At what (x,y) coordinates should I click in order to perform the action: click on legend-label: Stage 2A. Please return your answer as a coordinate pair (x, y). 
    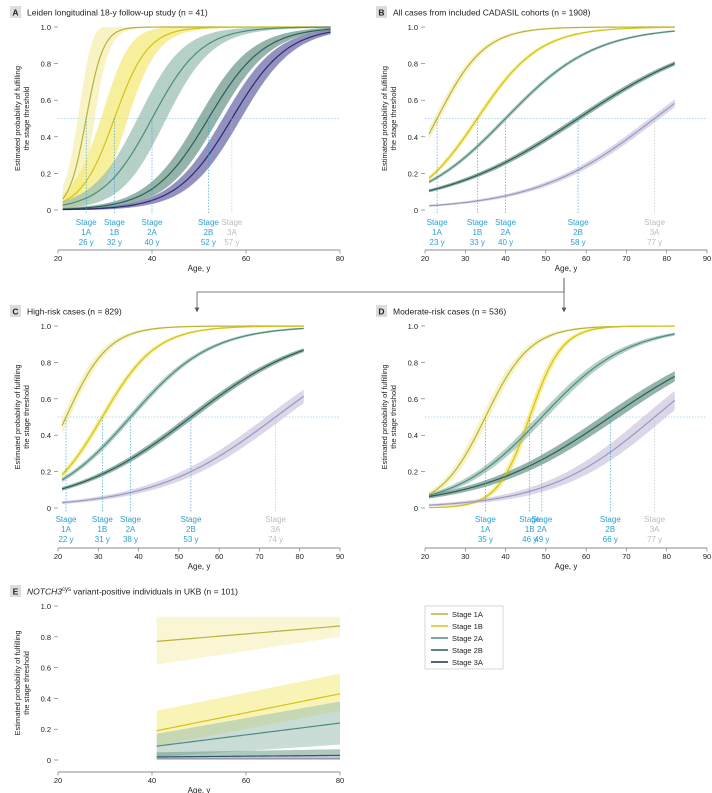
    Looking at the image, I should click on (467, 638).